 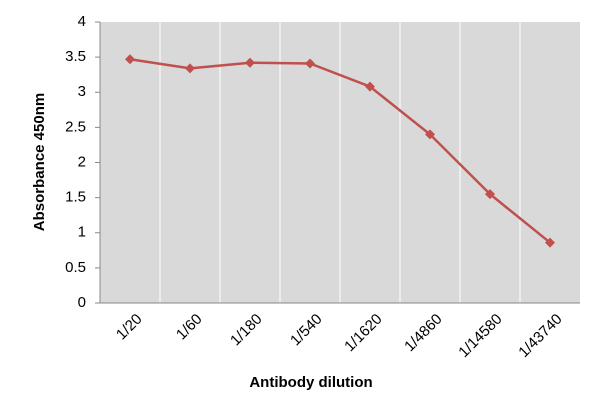 I want to click on y-tick-label: 1, so click(x=82, y=232).